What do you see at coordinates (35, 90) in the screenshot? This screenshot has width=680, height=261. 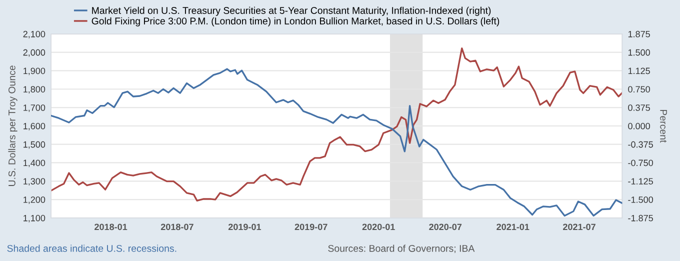 I see `y-tick-label: 1,800` at bounding box center [35, 90].